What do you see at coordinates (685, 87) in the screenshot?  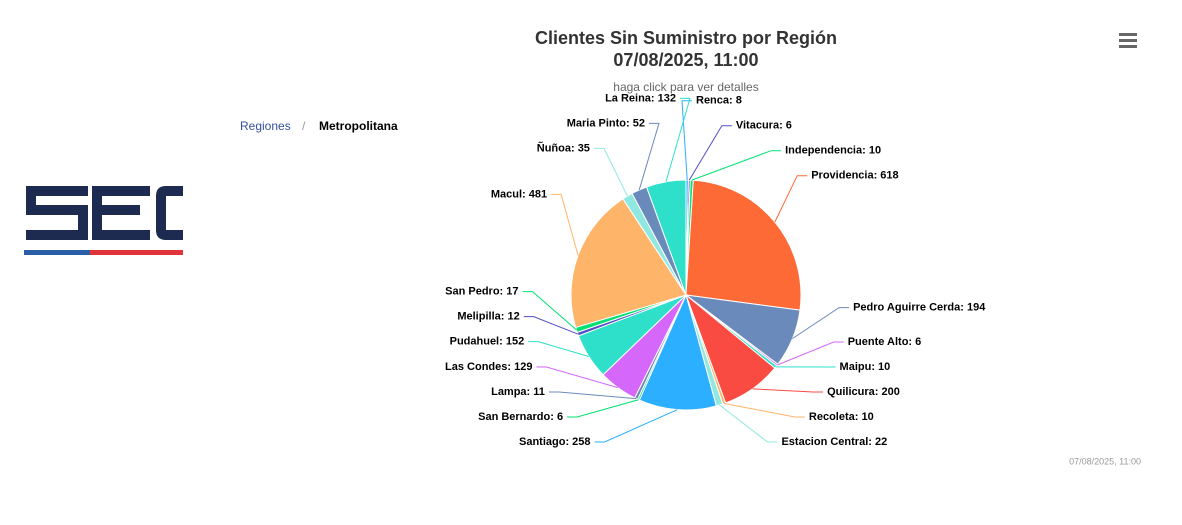 I see `chart-subtitle: haga click para ver detalles` at bounding box center [685, 87].